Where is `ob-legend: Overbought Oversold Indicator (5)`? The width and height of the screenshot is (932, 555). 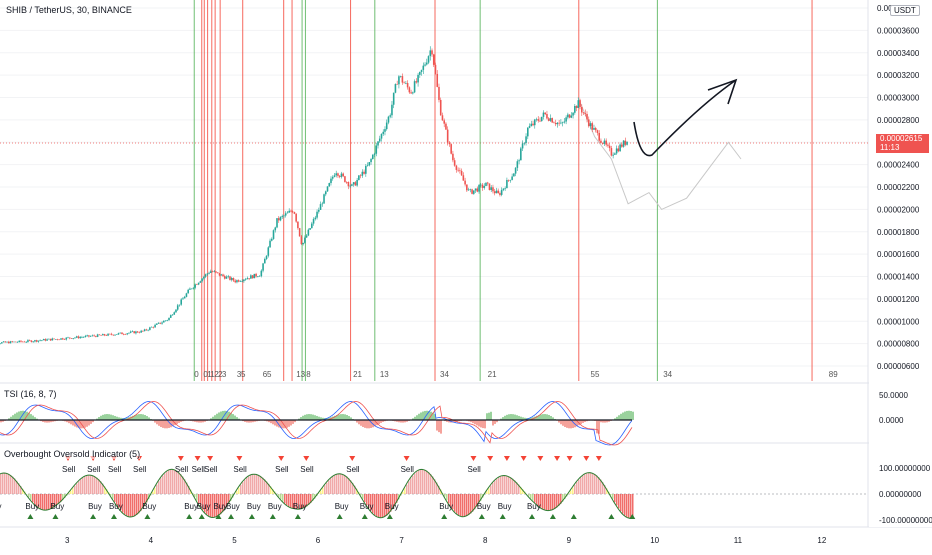 ob-legend: Overbought Oversold Indicator (5) is located at coordinates (72, 454).